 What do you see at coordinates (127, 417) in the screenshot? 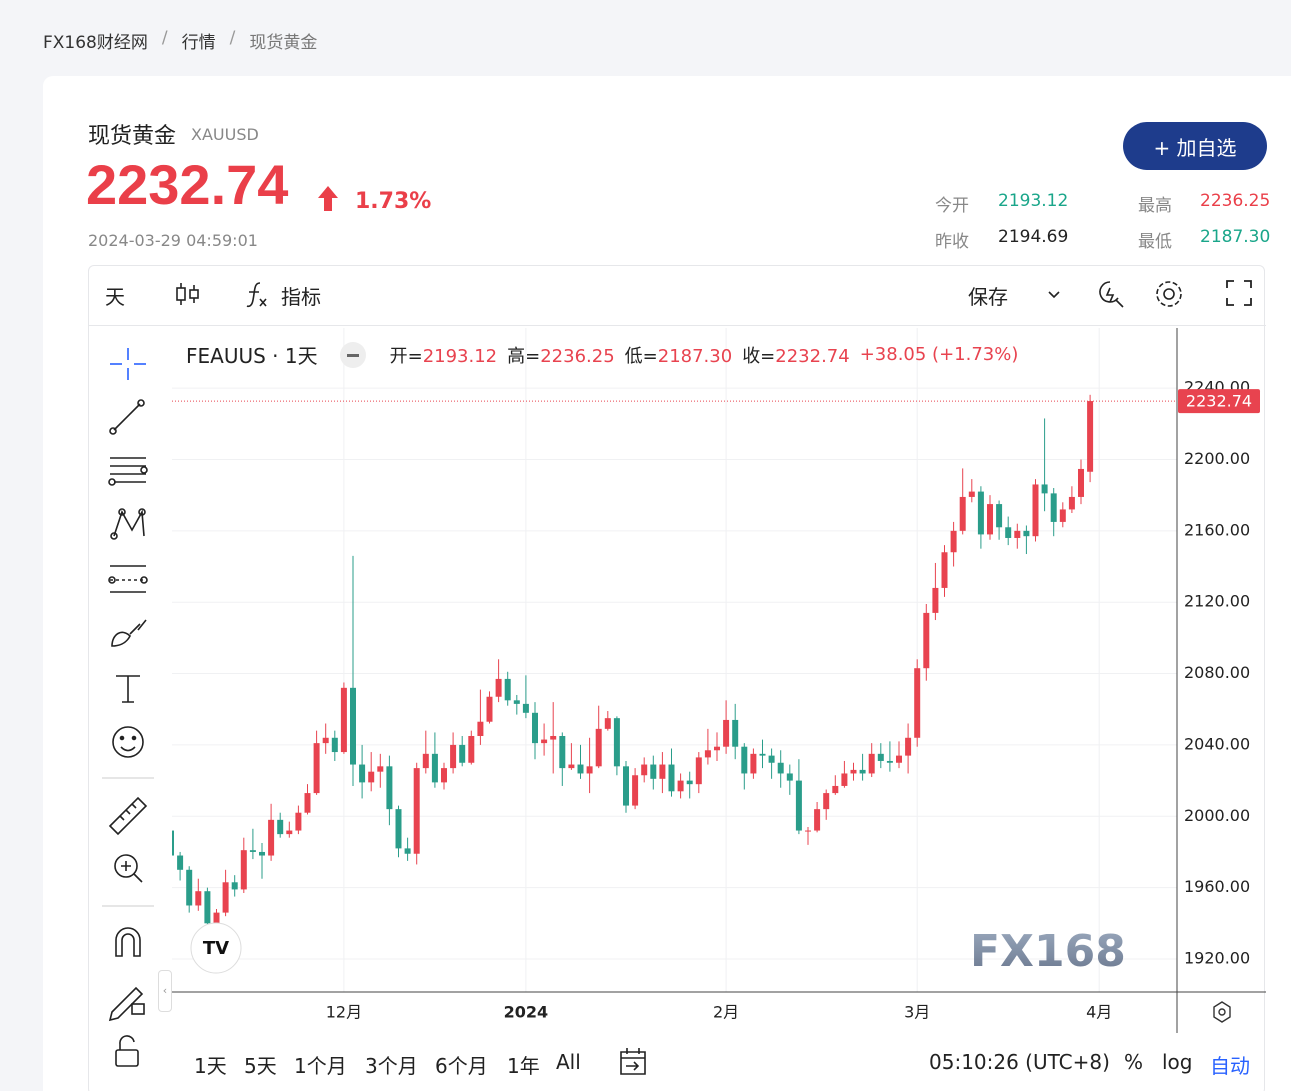
I see `trendline-tool` at bounding box center [127, 417].